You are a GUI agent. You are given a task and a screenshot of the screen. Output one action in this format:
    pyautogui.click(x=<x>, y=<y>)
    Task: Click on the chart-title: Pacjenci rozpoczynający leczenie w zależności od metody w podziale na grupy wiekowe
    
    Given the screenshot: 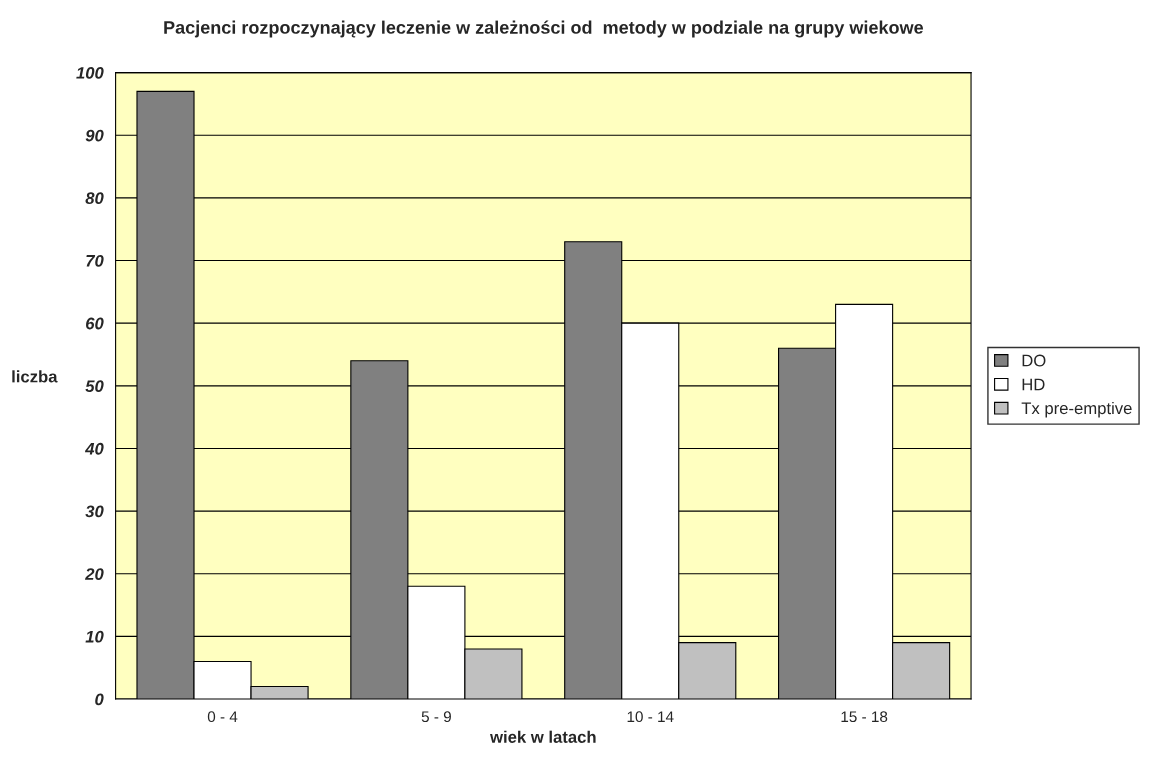 What is the action you would take?
    pyautogui.click(x=544, y=29)
    